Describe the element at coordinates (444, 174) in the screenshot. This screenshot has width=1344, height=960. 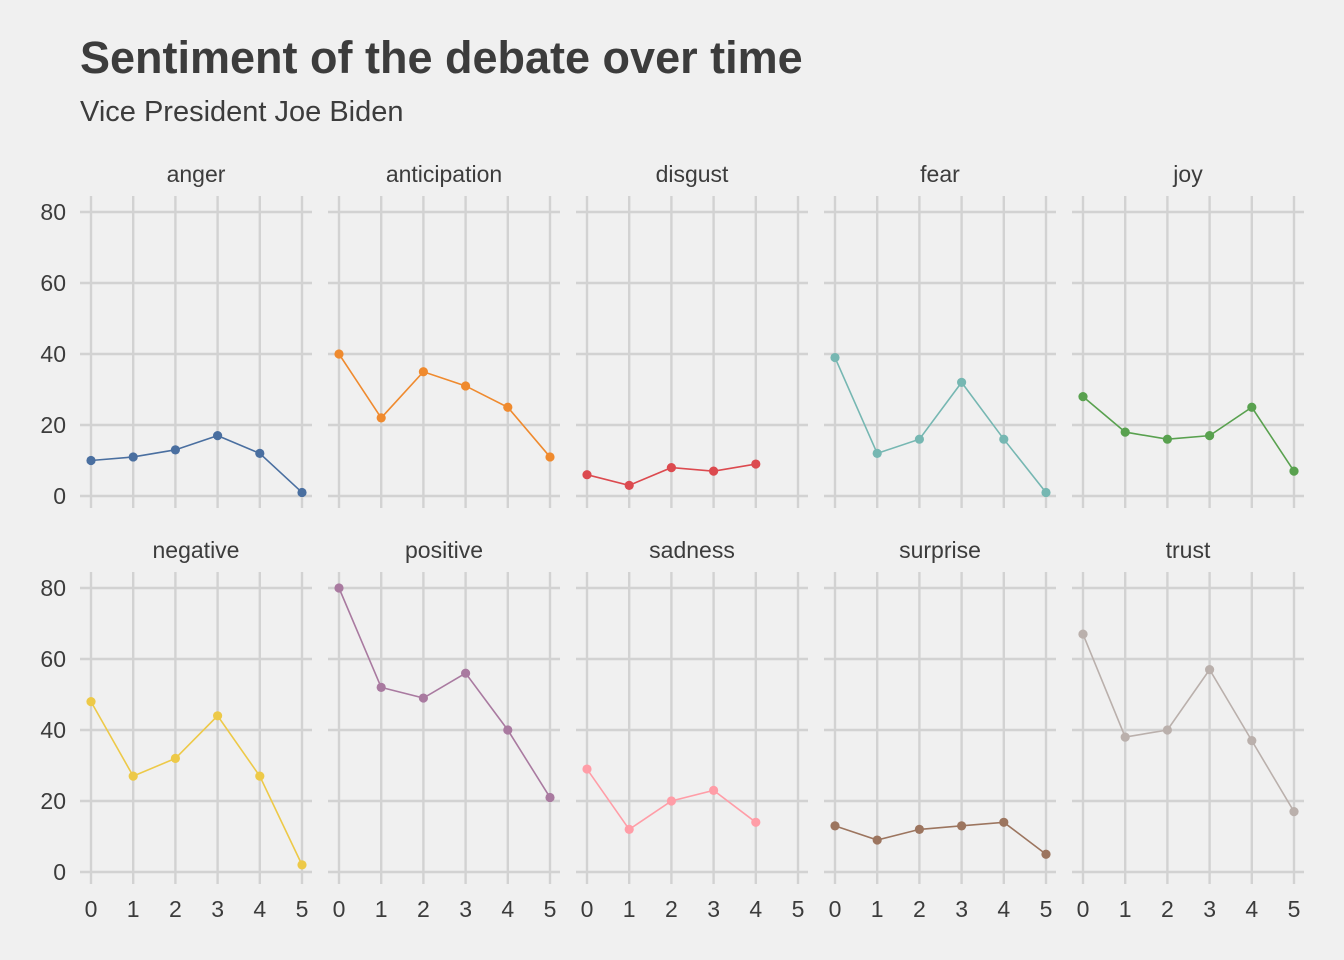
I see `facet-title: anticipation` at that location.